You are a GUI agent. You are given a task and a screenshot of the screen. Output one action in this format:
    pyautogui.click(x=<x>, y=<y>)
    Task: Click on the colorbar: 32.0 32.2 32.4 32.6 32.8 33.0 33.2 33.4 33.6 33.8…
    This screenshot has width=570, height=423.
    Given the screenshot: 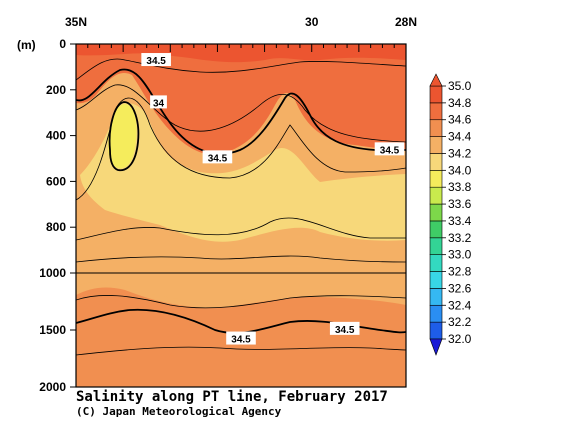 What is the action you would take?
    pyautogui.click(x=450, y=214)
    